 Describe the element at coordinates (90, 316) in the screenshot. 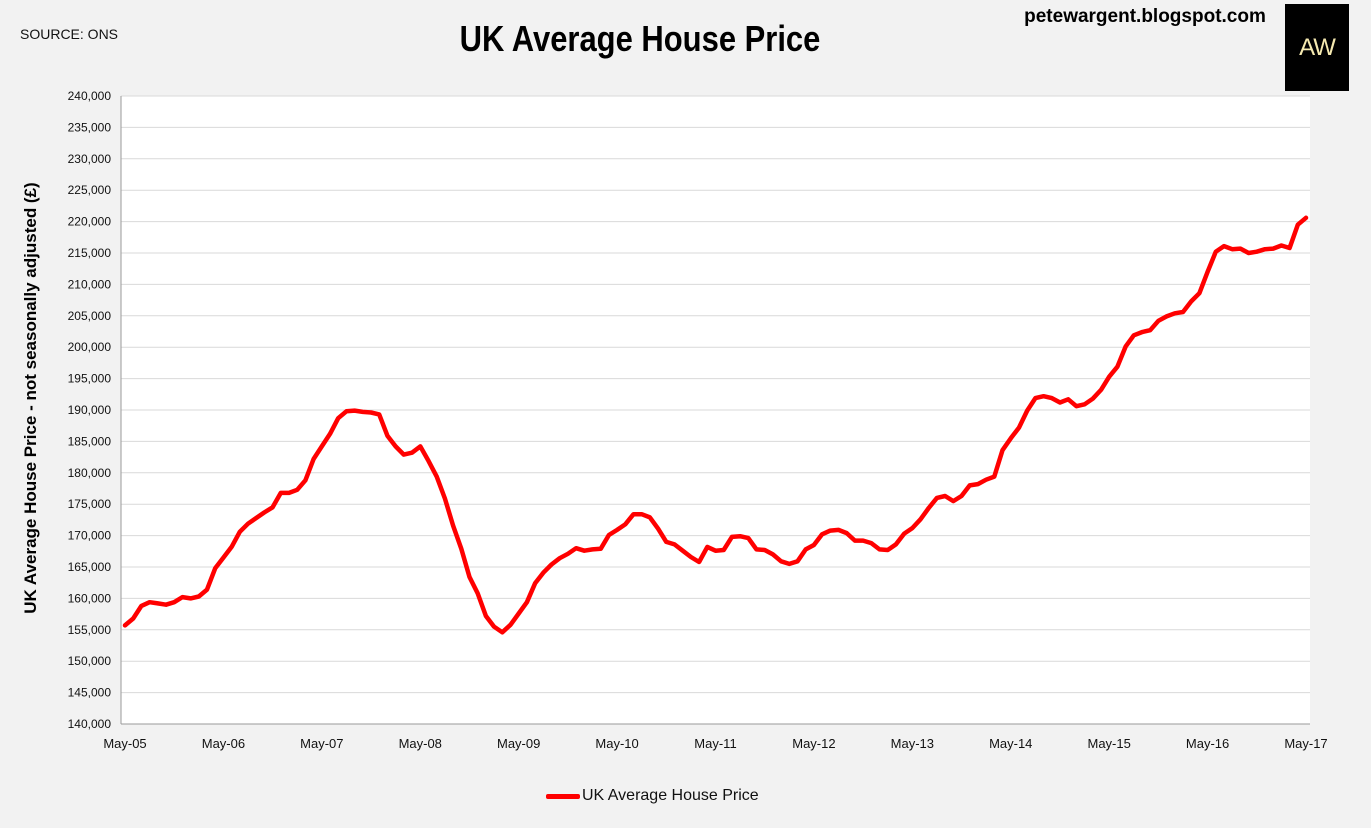

I see `y-tick-label: 205,000` at that location.